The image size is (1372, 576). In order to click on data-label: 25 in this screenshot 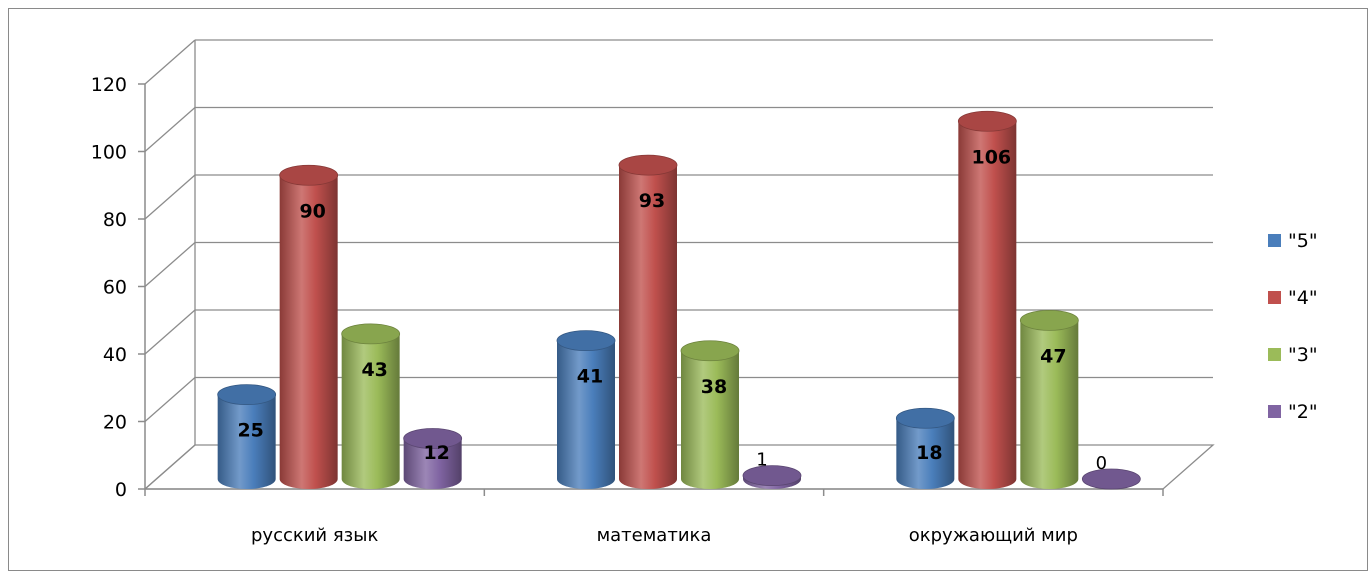, I will do `click(250, 431)`.